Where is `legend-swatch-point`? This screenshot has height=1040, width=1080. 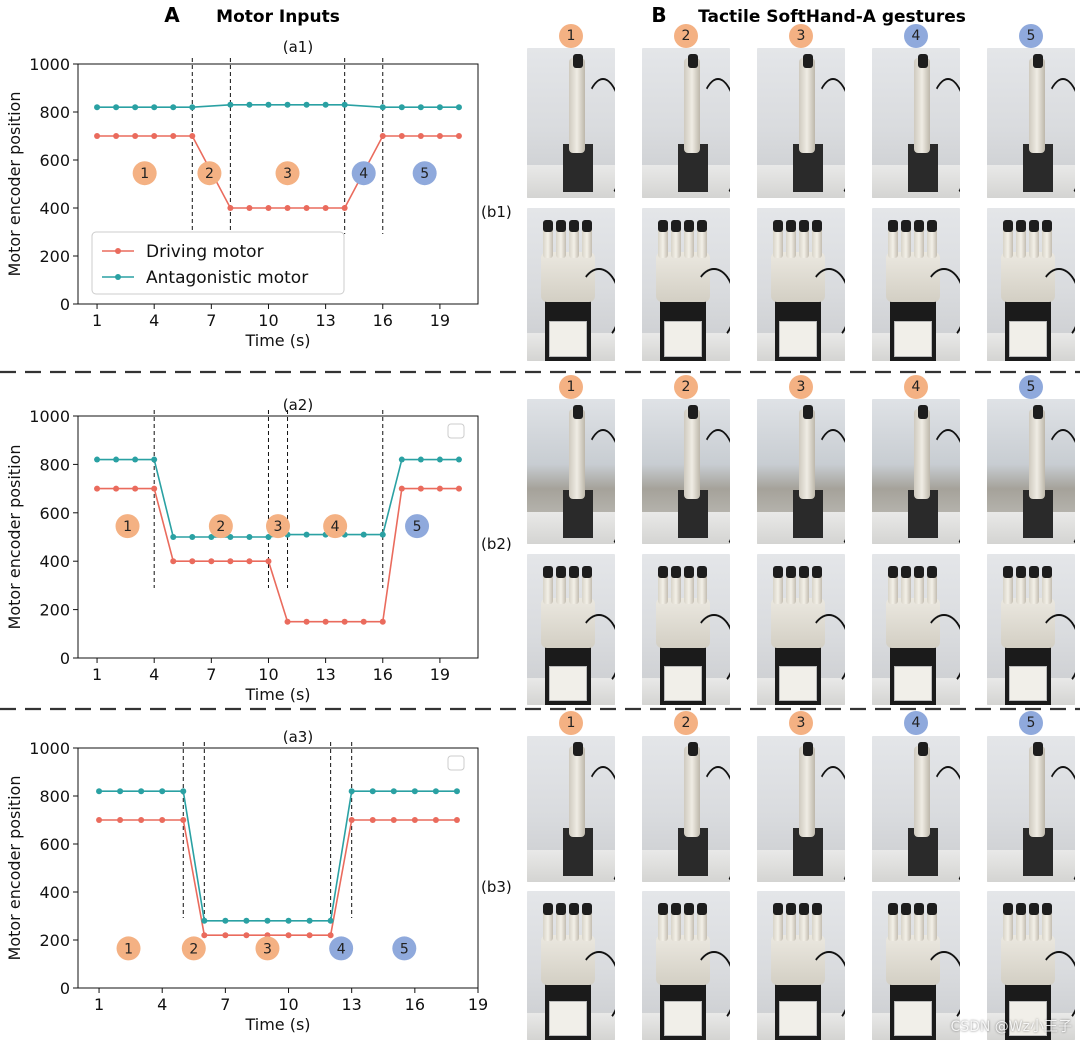
legend-swatch-point is located at coordinates (118, 277).